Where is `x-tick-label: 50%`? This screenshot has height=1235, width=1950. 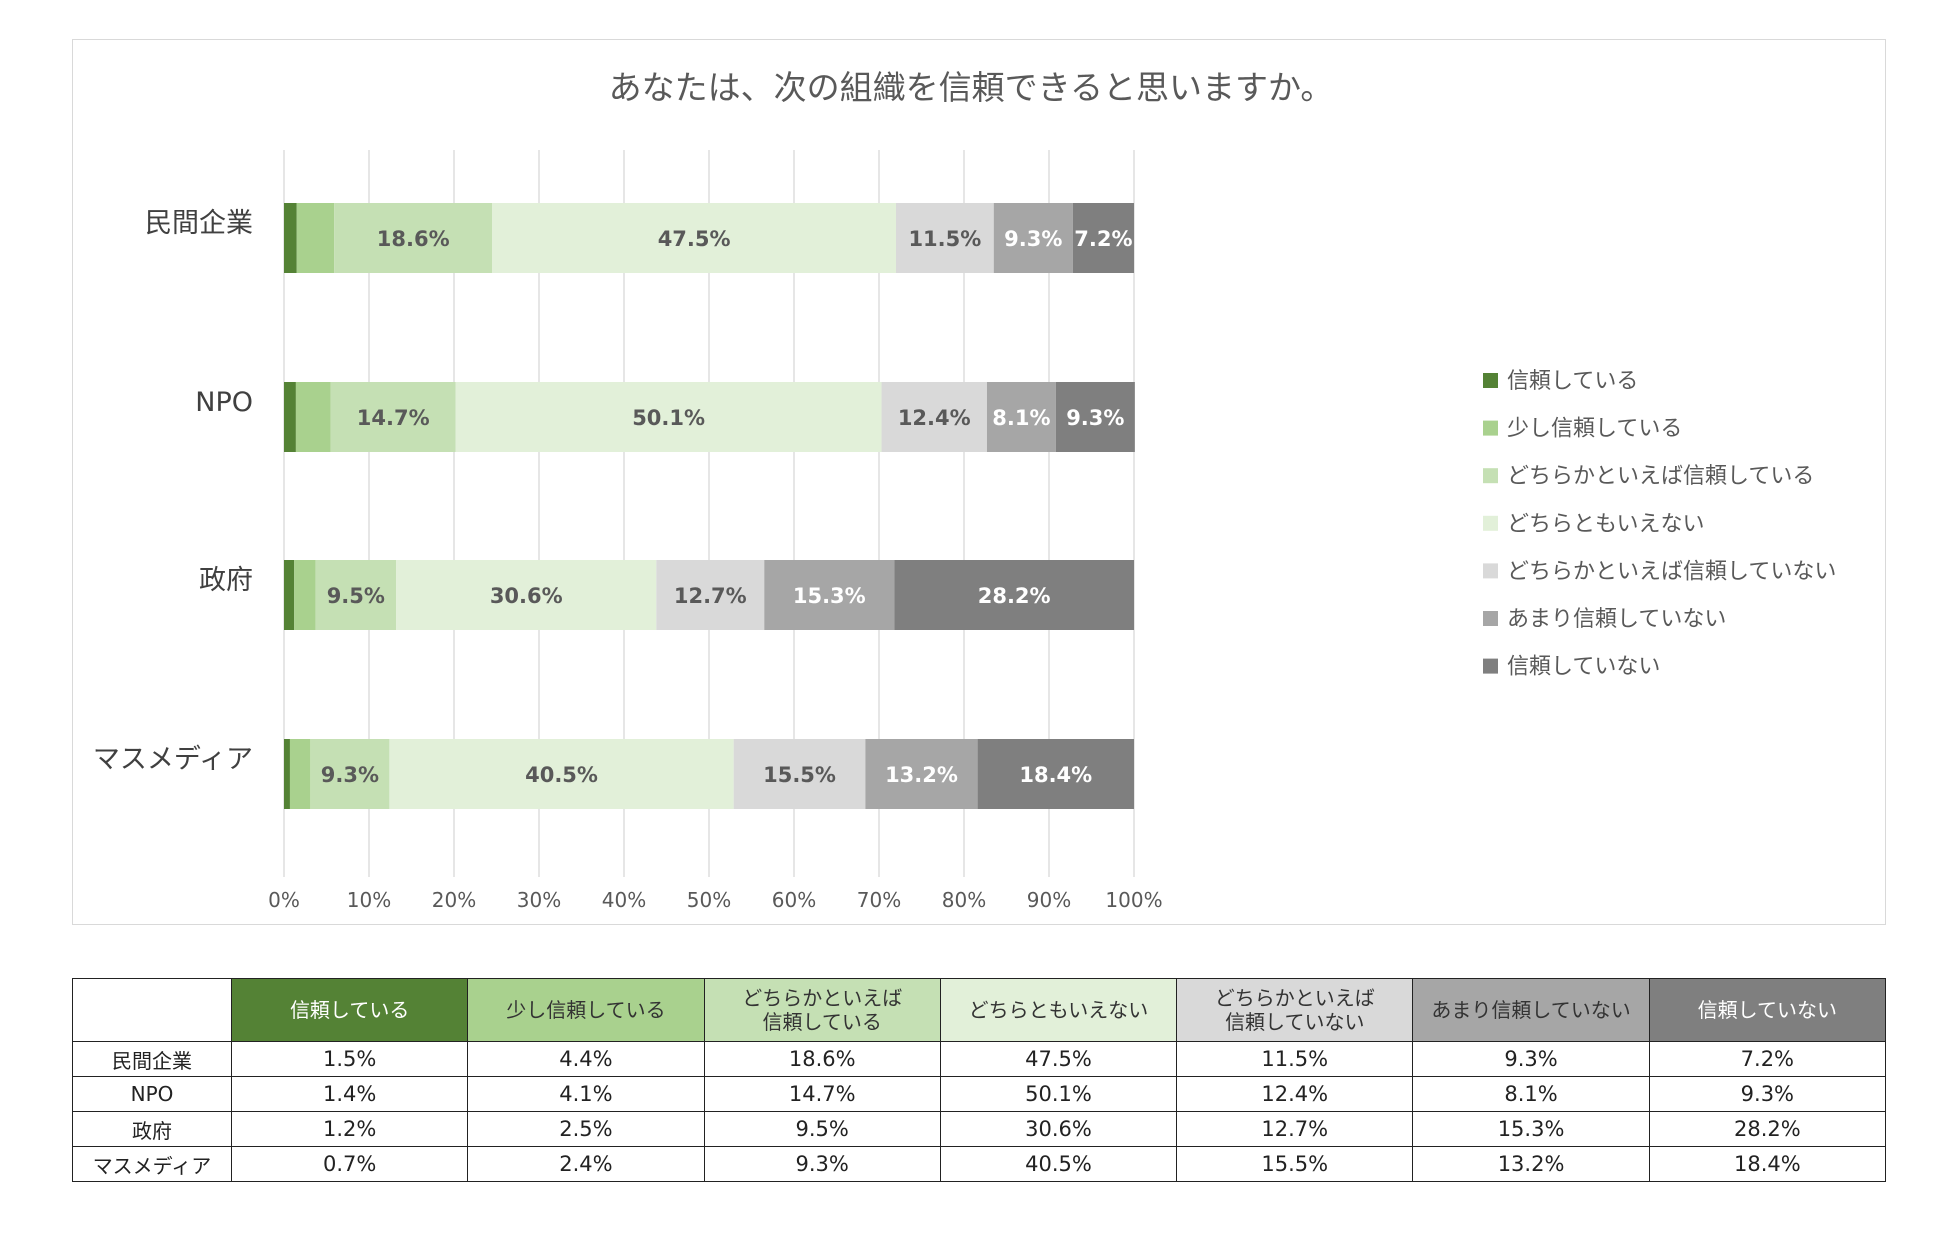 x-tick-label: 50% is located at coordinates (709, 900).